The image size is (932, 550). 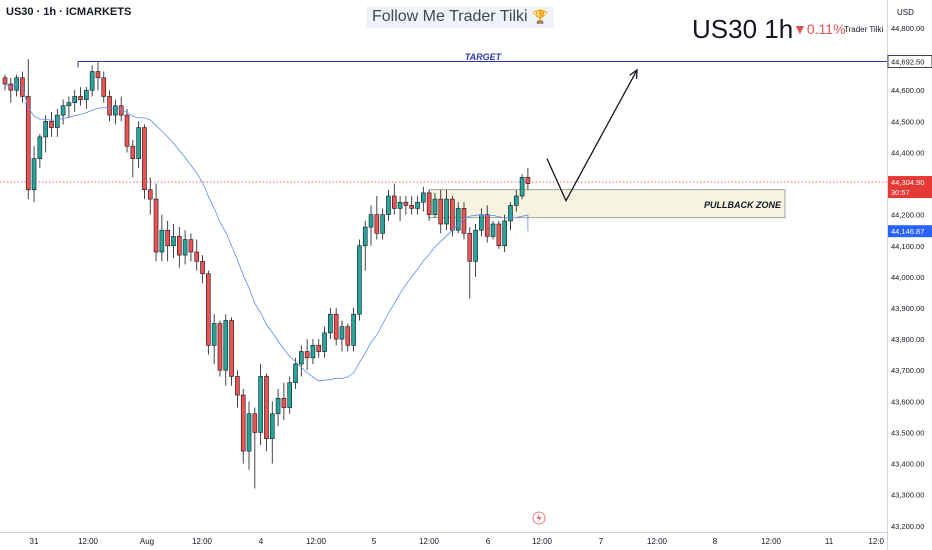 I want to click on currency-label: USD, so click(x=905, y=12).